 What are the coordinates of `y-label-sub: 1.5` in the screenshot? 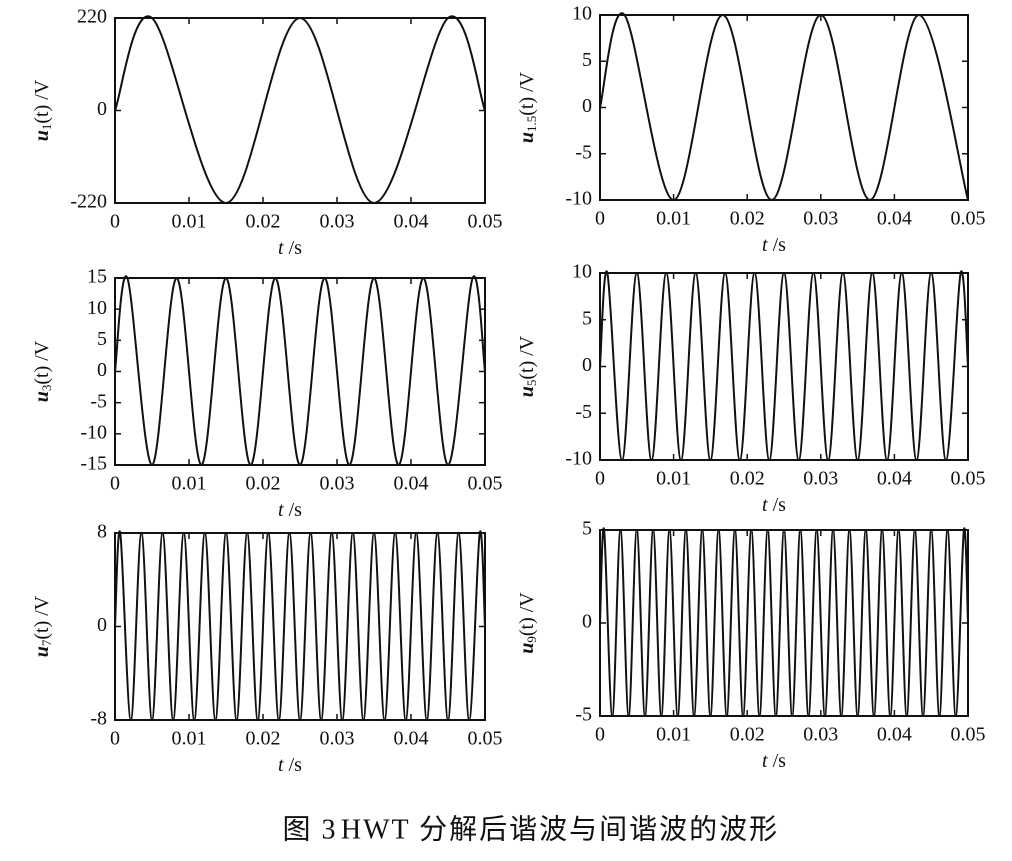 It's located at (531, 124).